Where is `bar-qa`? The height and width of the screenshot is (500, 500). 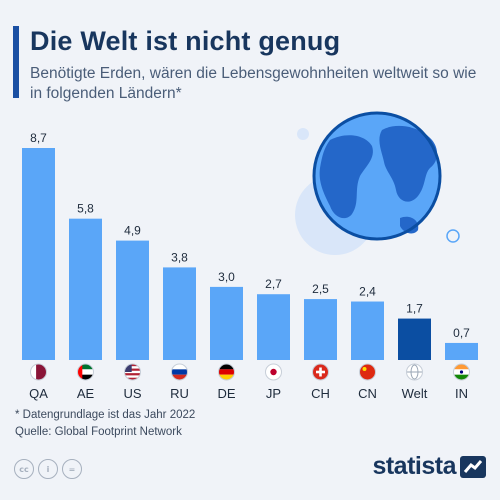 bar-qa is located at coordinates (38, 254).